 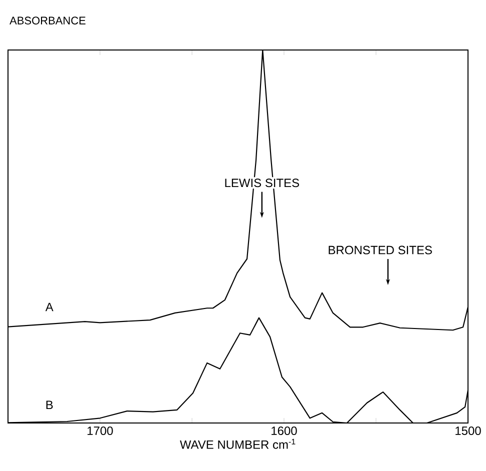 I want to click on x-tick-label: 1700, so click(x=100, y=431).